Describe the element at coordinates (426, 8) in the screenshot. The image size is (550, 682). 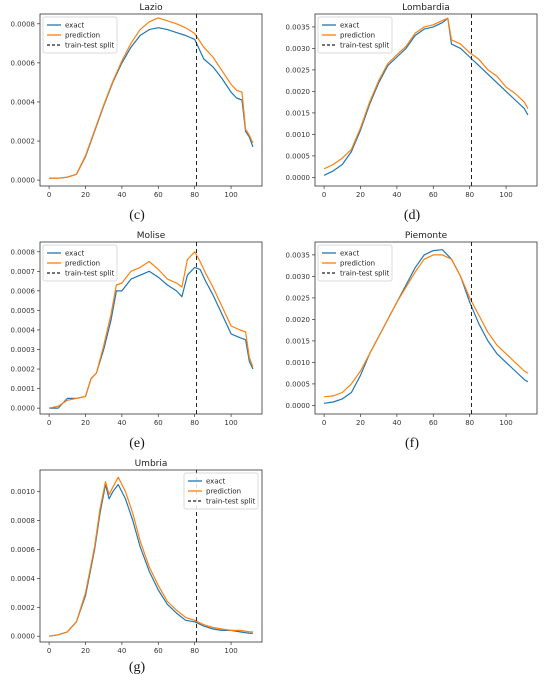
I see `chart-title: Lombardia` at that location.